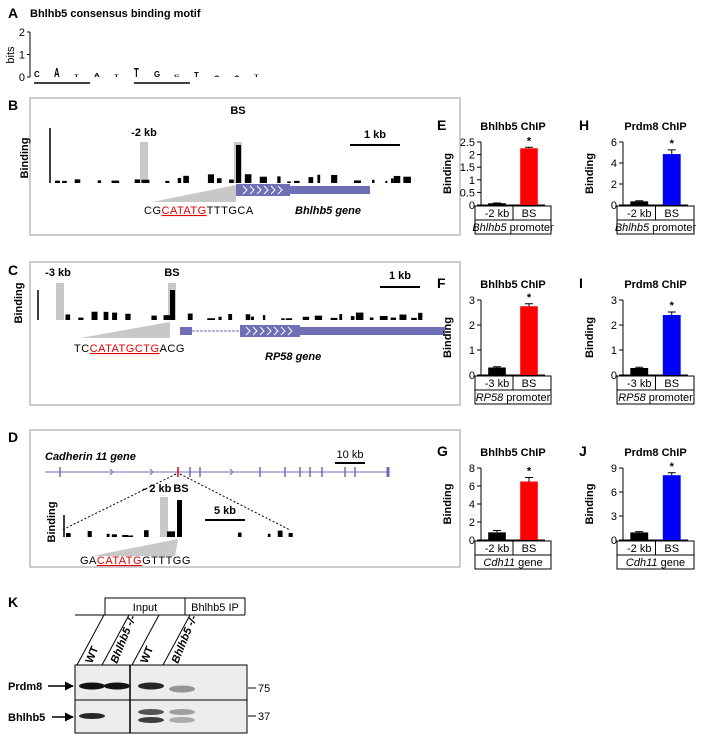 The width and height of the screenshot is (714, 742). Describe the element at coordinates (177, 76) in the screenshot. I see `logo-letter: C` at that location.